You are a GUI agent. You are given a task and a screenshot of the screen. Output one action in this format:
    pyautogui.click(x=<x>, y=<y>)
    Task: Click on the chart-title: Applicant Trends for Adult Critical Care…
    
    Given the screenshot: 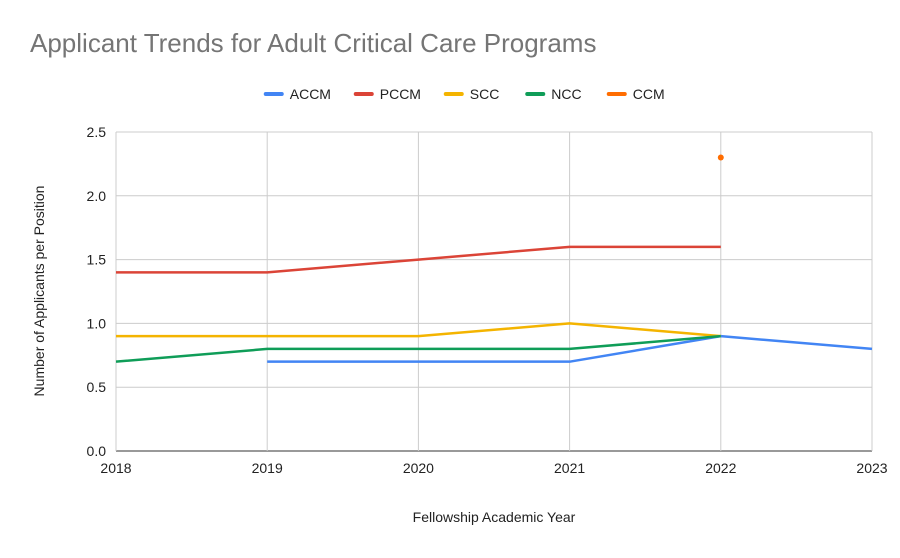 What is the action you would take?
    pyautogui.click(x=313, y=43)
    